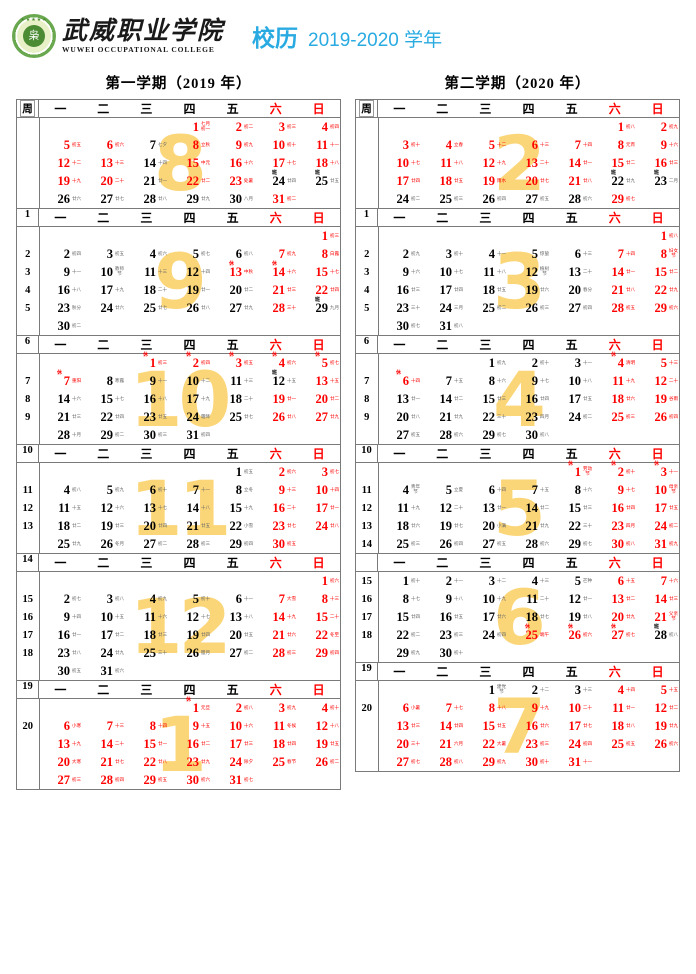 This screenshot has width=696, height=974. What do you see at coordinates (399, 417) in the screenshot?
I see `date-cell: 20 廿八` at bounding box center [399, 417].